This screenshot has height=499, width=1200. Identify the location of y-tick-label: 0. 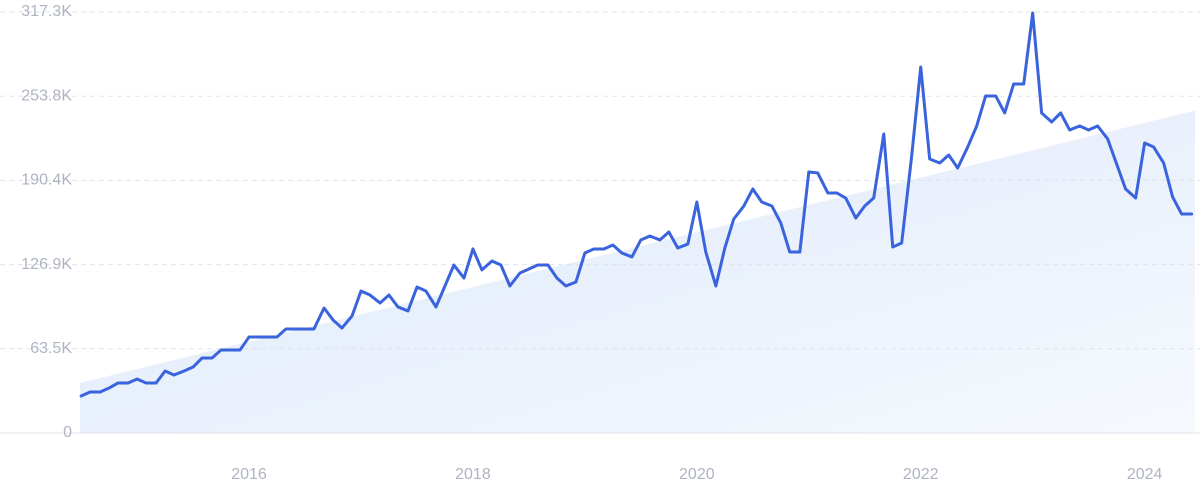
(67, 432).